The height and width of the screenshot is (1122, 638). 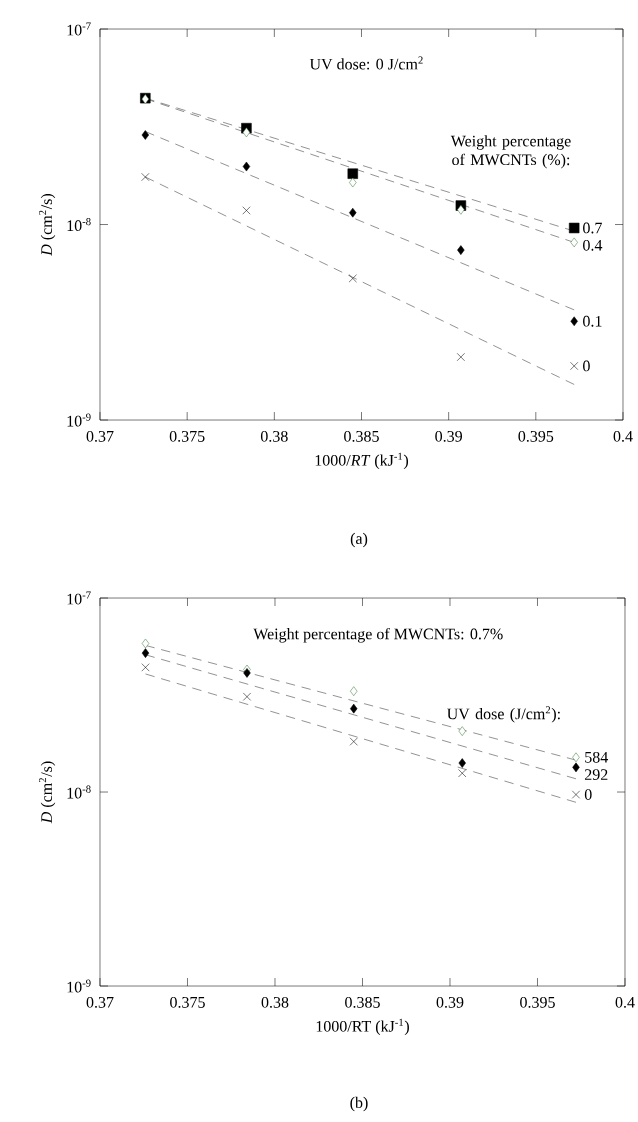 What do you see at coordinates (592, 228) in the screenshot?
I see `legend-label: 0.7` at bounding box center [592, 228].